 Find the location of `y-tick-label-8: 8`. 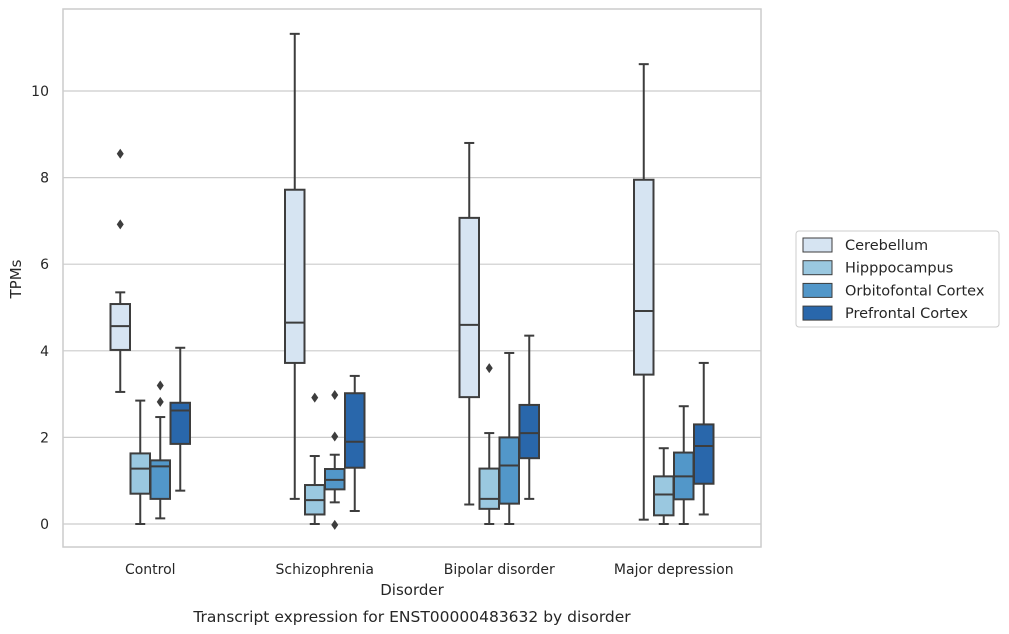

y-tick-label-8: 8 is located at coordinates (44, 179).